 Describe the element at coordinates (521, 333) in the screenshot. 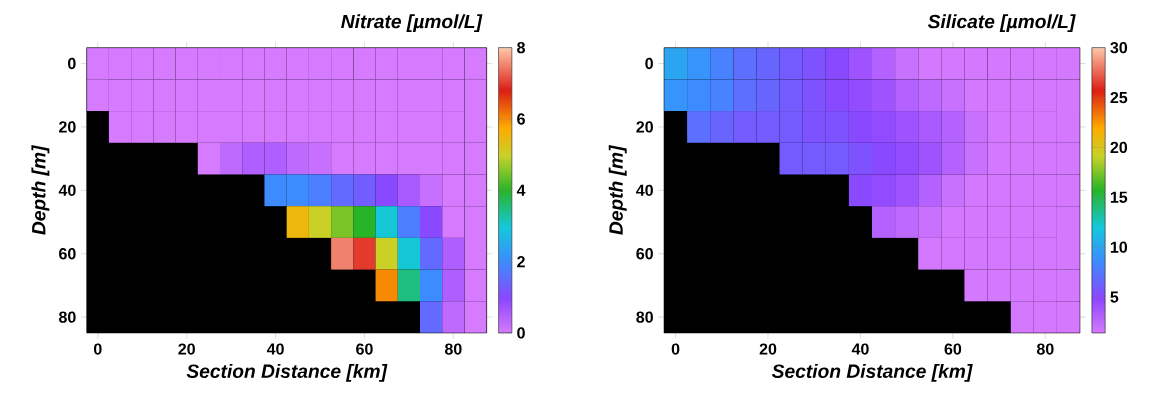

I see `color-bar-label: 0` at that location.